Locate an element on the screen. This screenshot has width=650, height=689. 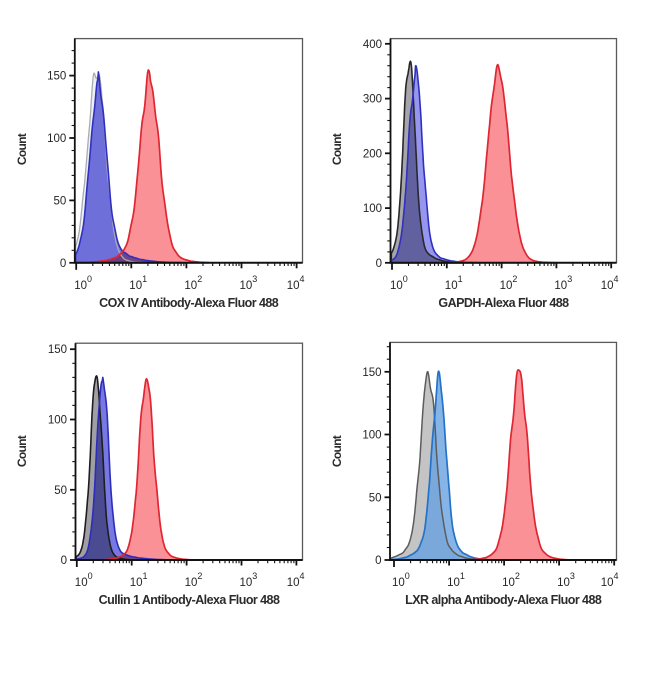
svg-text: 200 is located at coordinates (372, 154).